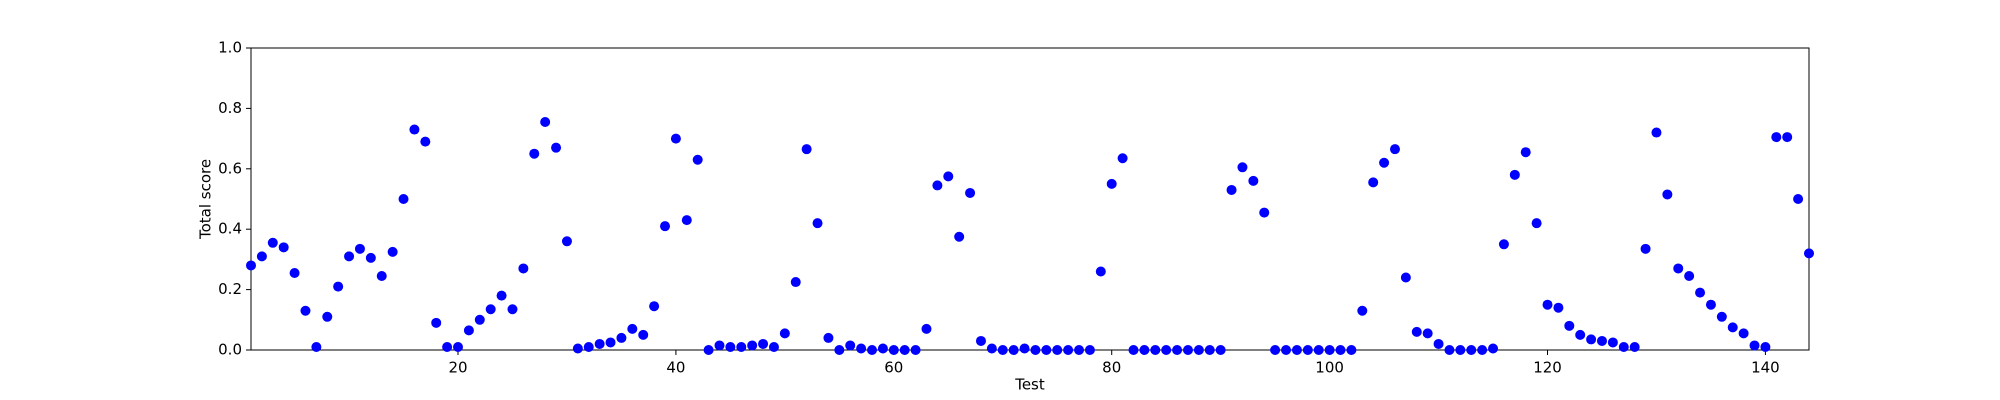 Image resolution: width=2000 pixels, height=400 pixels. I want to click on y-tick-label: 0.6, so click(230, 168).